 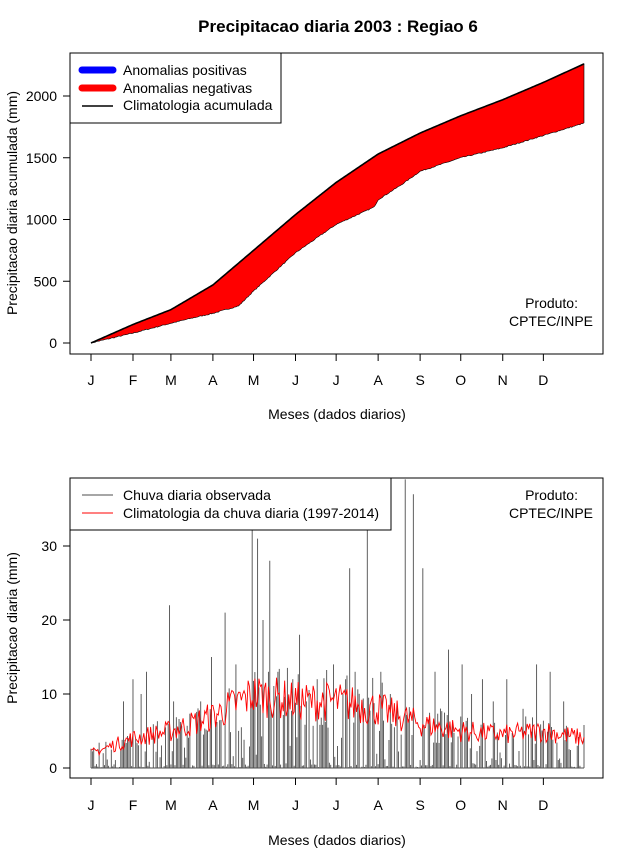 I want to click on legend-label-observed: Chuva diaria observada, so click(x=197, y=495).